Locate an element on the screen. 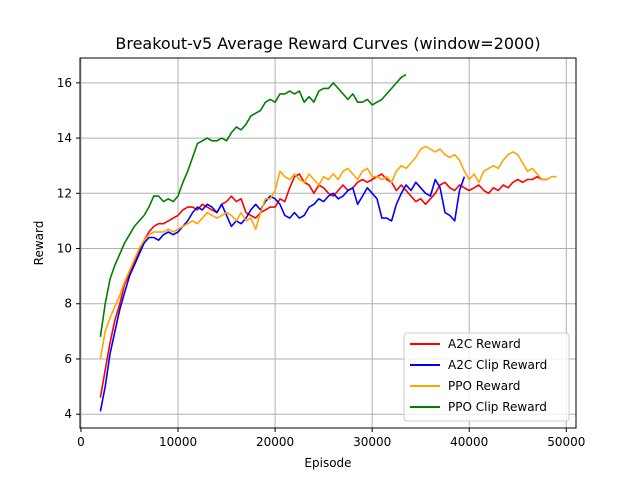 Image resolution: width=640 pixels, height=480 pixels. y-tick-label: 4 is located at coordinates (68, 414).